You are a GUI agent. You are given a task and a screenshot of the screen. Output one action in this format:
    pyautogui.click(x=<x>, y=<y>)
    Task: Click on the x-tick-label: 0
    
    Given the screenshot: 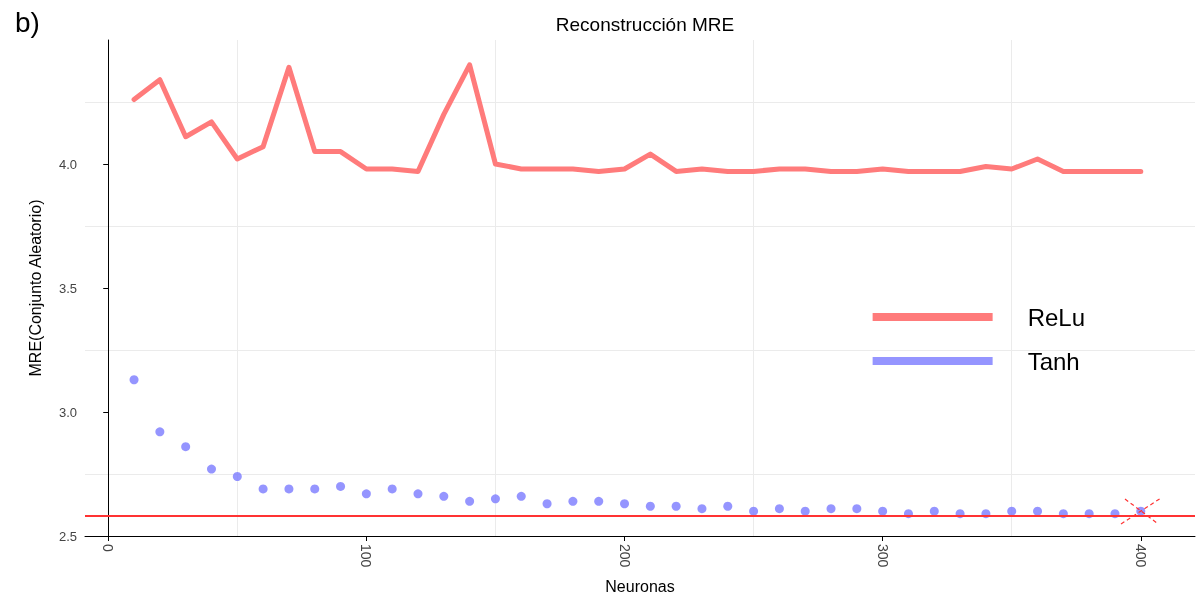 What is the action you would take?
    pyautogui.click(x=108, y=548)
    